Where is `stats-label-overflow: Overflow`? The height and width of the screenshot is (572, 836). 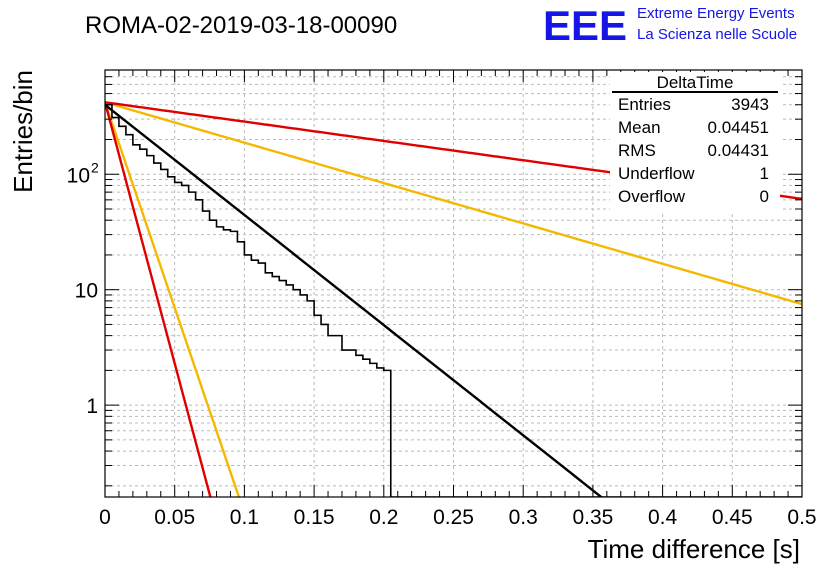 stats-label-overflow: Overflow is located at coordinates (652, 196).